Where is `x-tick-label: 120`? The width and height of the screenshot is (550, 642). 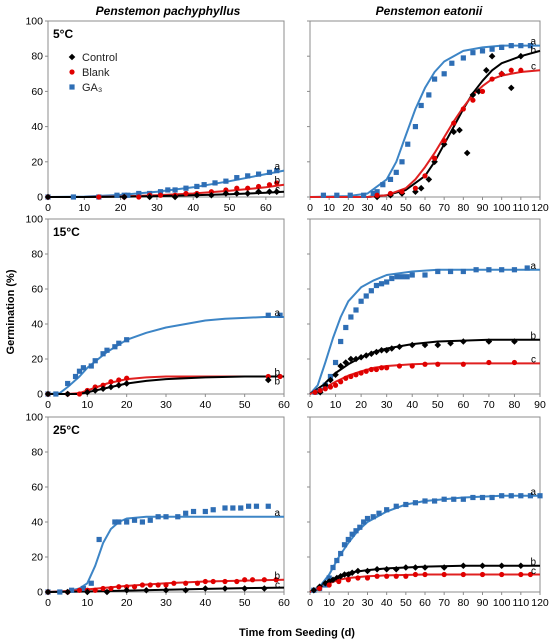 x-tick-label: 120 is located at coordinates (540, 603).